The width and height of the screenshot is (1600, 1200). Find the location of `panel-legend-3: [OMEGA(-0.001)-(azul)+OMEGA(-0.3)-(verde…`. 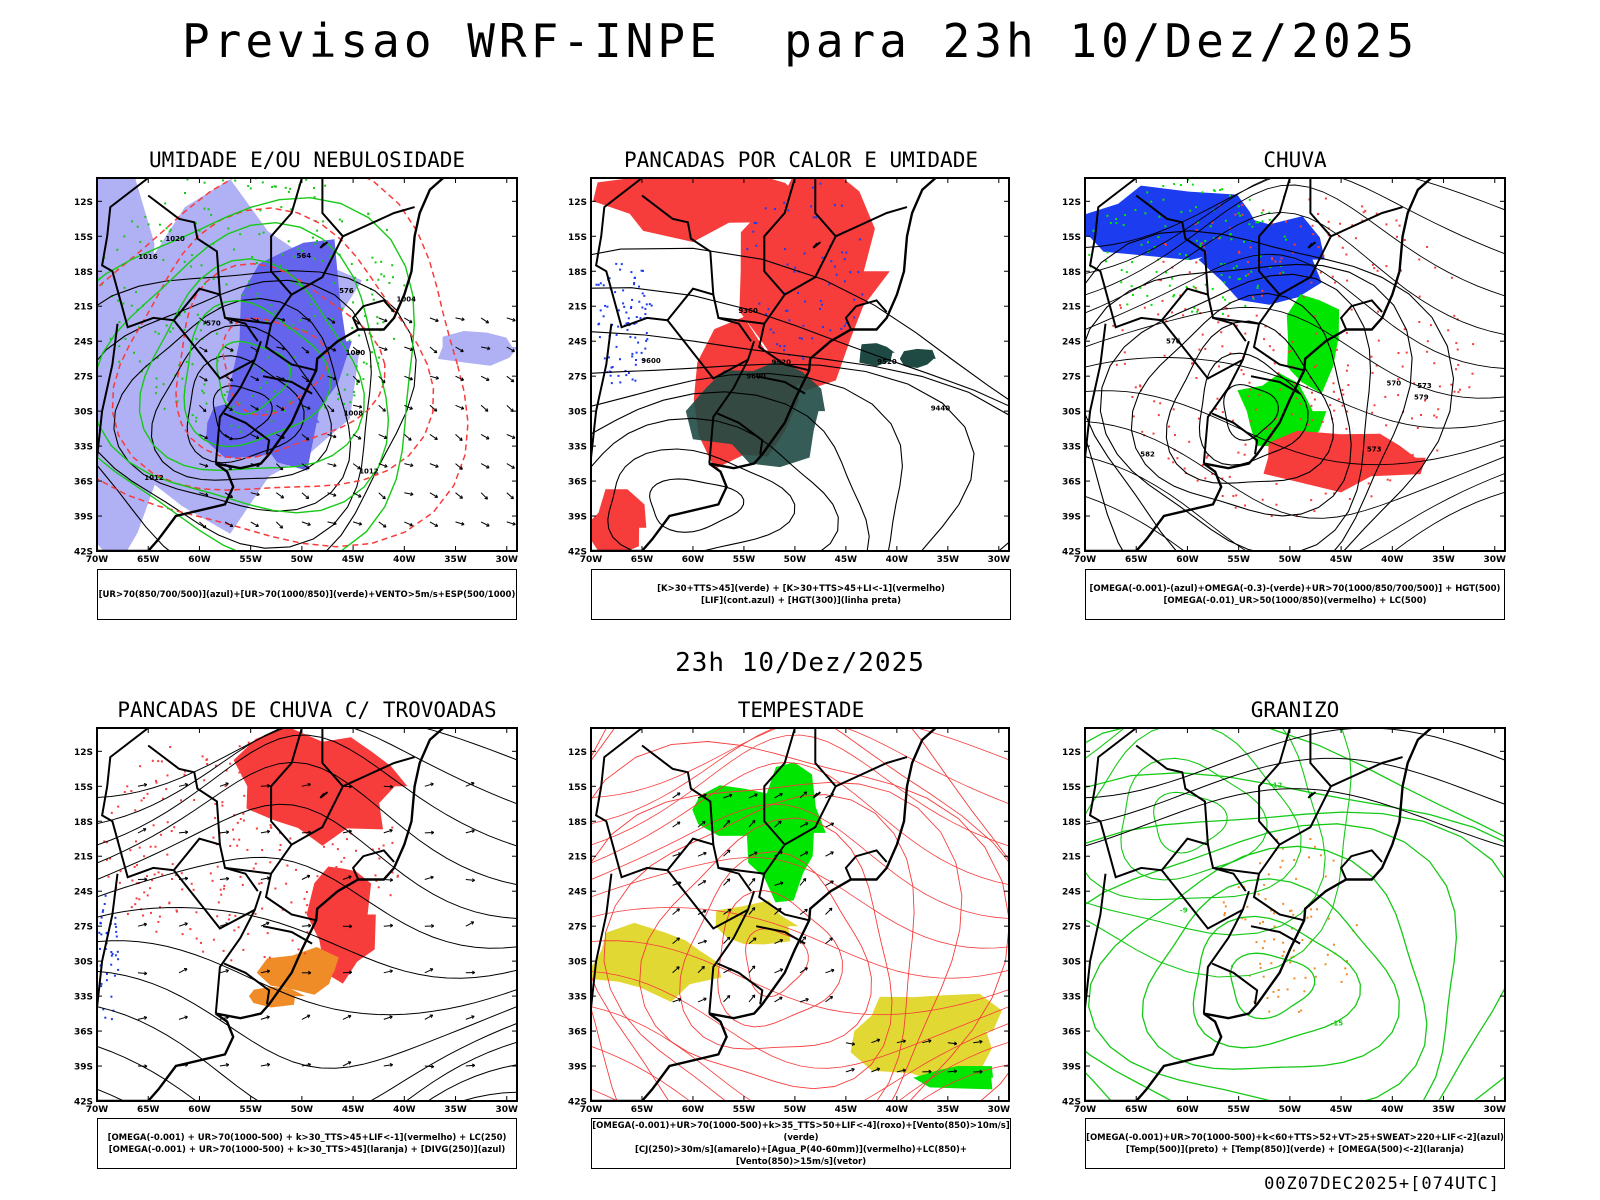

panel-legend-3: [OMEGA(-0.001)-(azul)+OMEGA(-0.3)-(verde… is located at coordinates (1295, 594).